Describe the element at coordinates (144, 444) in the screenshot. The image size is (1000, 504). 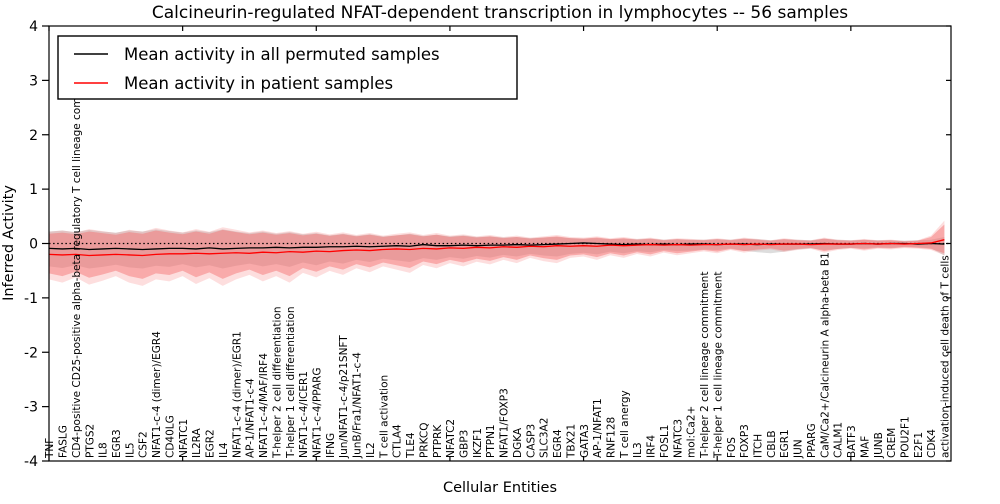
I see `category-label: CSF2` at that location.